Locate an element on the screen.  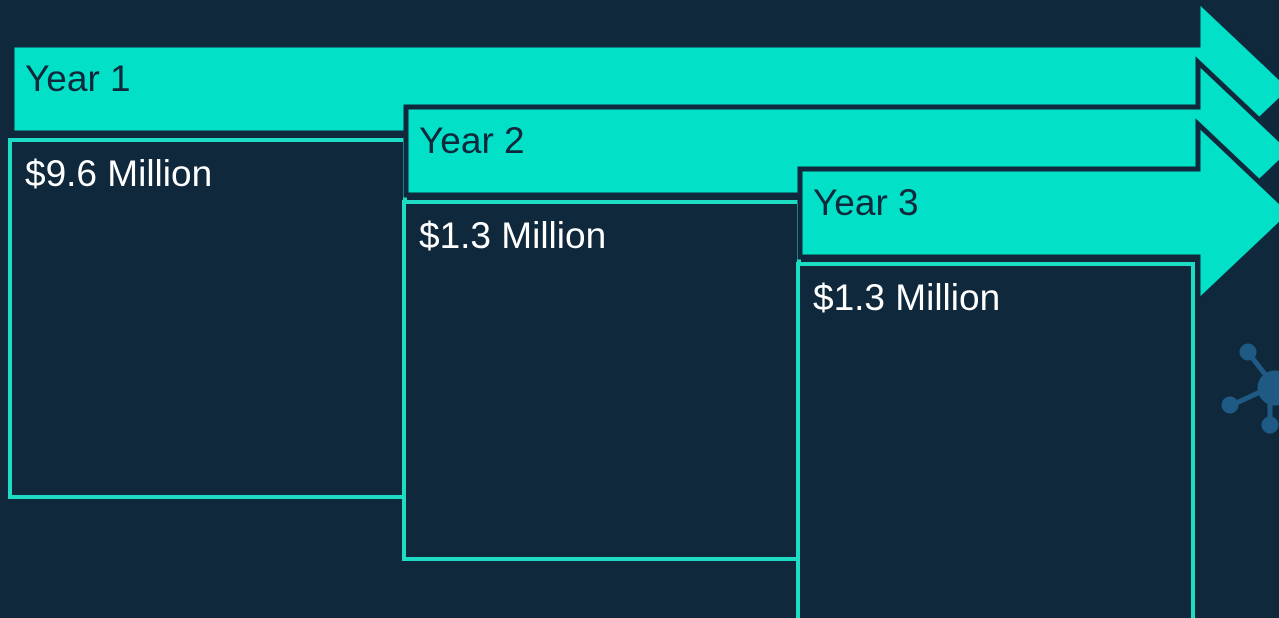
step-label: Year 1 is located at coordinates (78, 78).